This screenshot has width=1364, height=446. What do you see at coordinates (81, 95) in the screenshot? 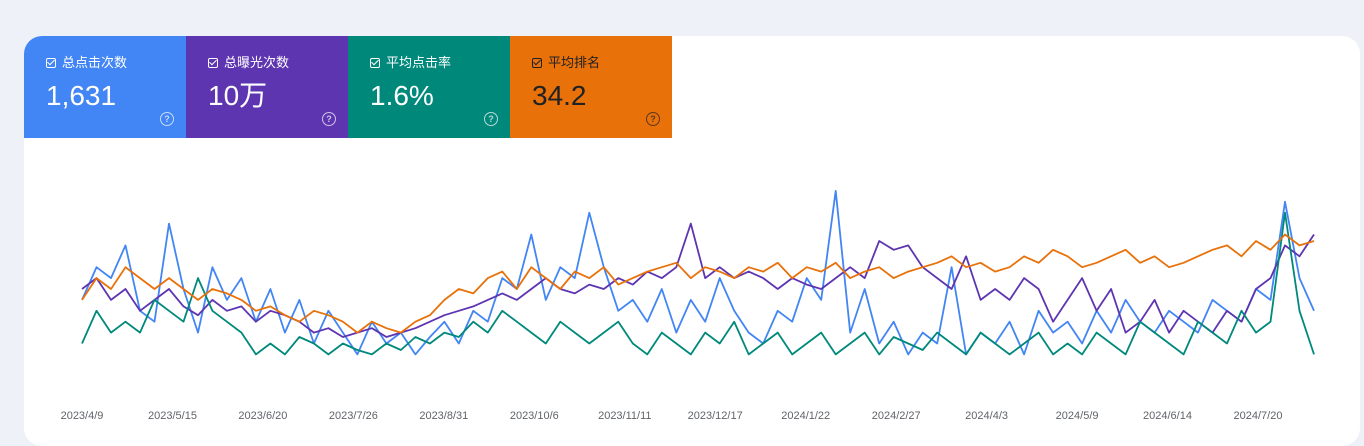
I see `tile-value: 1,631` at bounding box center [81, 95].